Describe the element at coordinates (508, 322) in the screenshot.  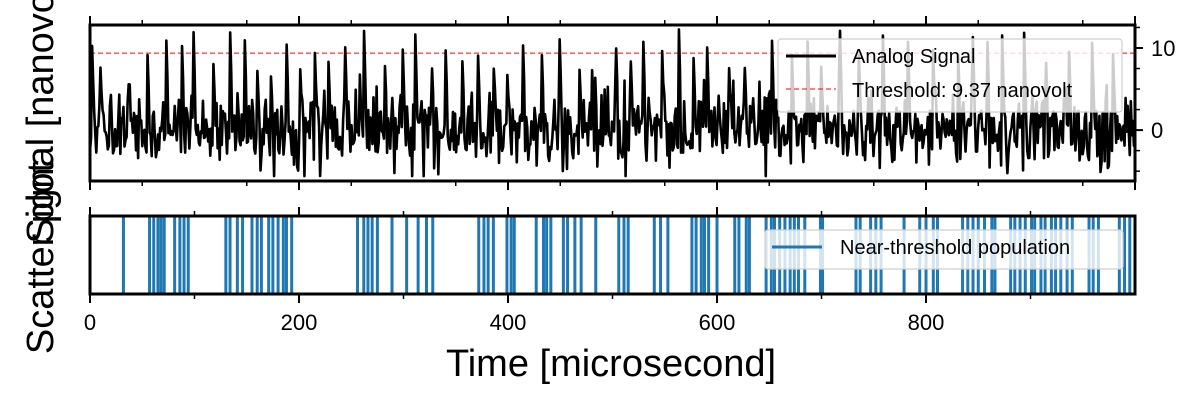
I see `x-tick-label: 400` at that location.